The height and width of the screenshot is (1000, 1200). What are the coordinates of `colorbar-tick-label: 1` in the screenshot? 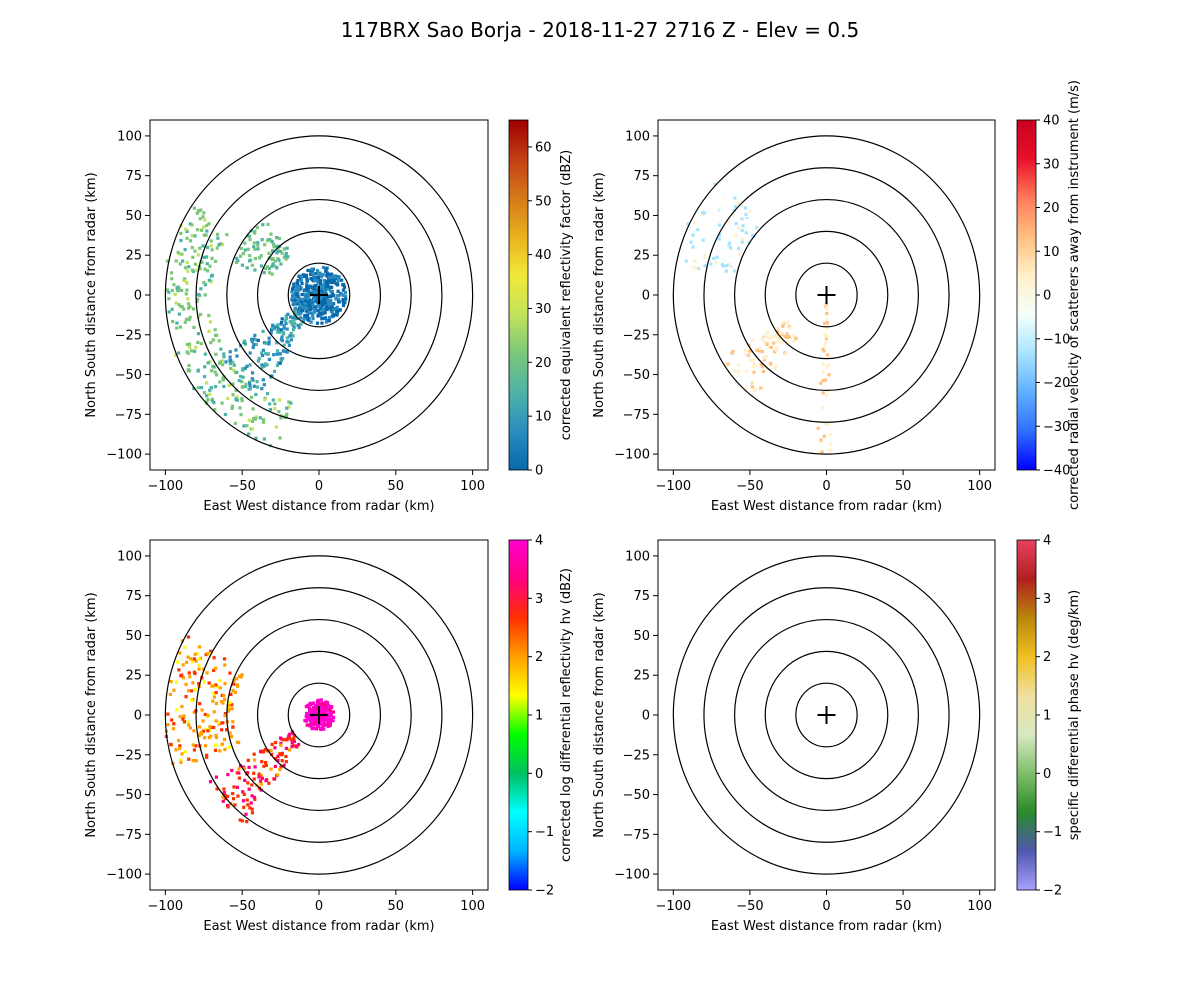 It's located at (539, 716).